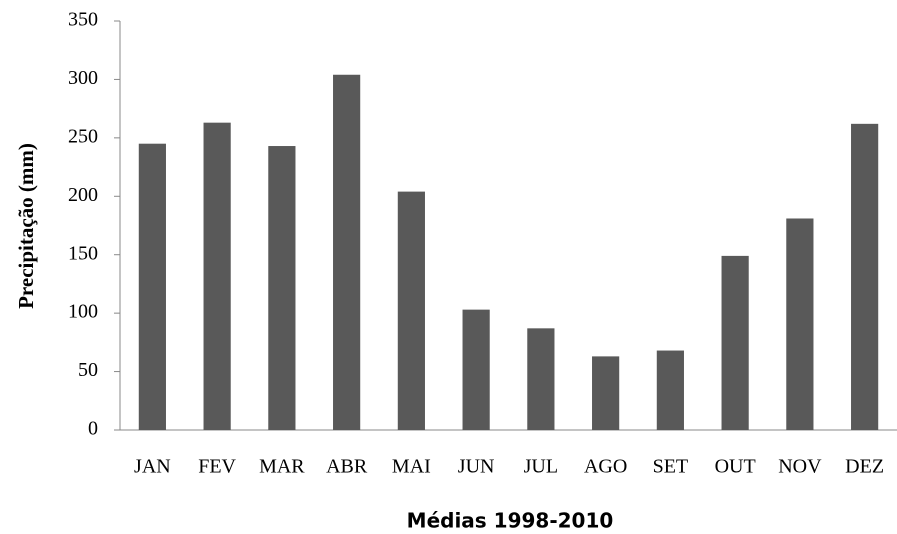 Image resolution: width=897 pixels, height=534 pixels. I want to click on x-tick-label: OUT, so click(735, 467).